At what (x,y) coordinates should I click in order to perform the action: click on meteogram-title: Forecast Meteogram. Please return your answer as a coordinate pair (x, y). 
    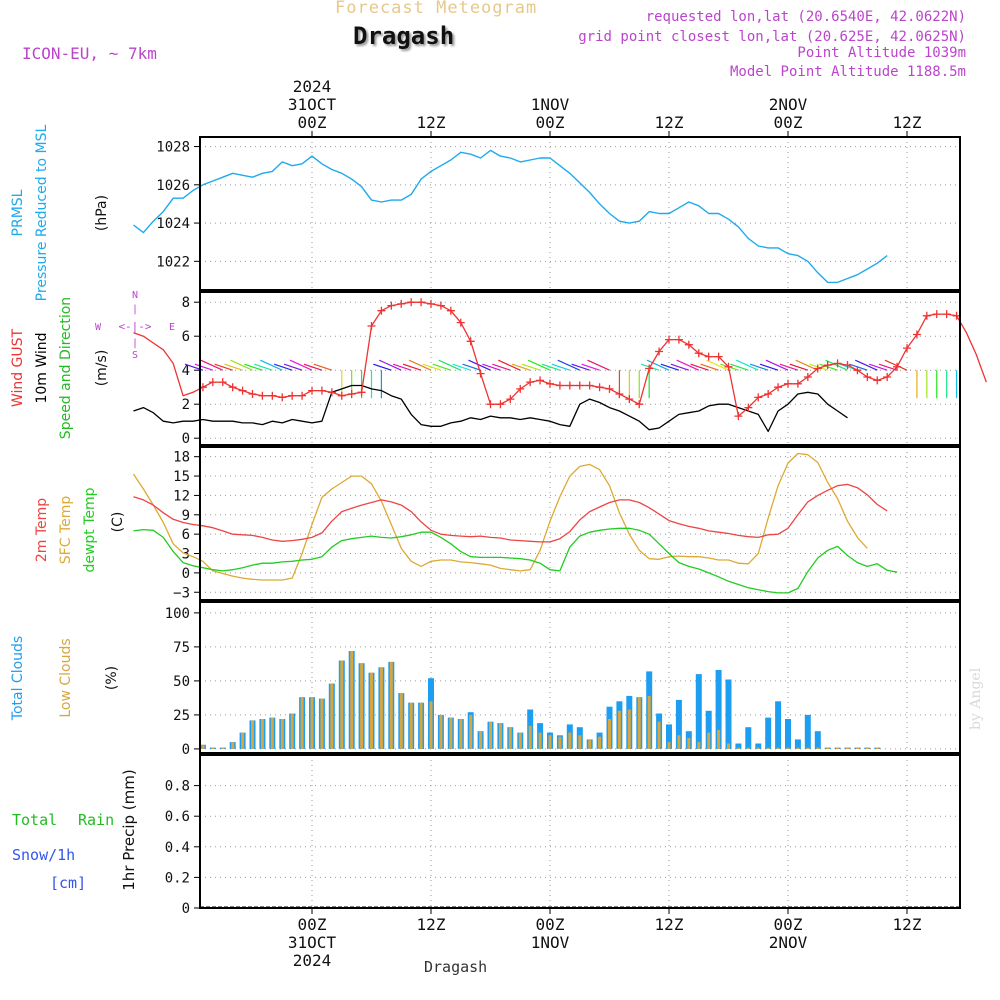
    Looking at the image, I should click on (436, 9).